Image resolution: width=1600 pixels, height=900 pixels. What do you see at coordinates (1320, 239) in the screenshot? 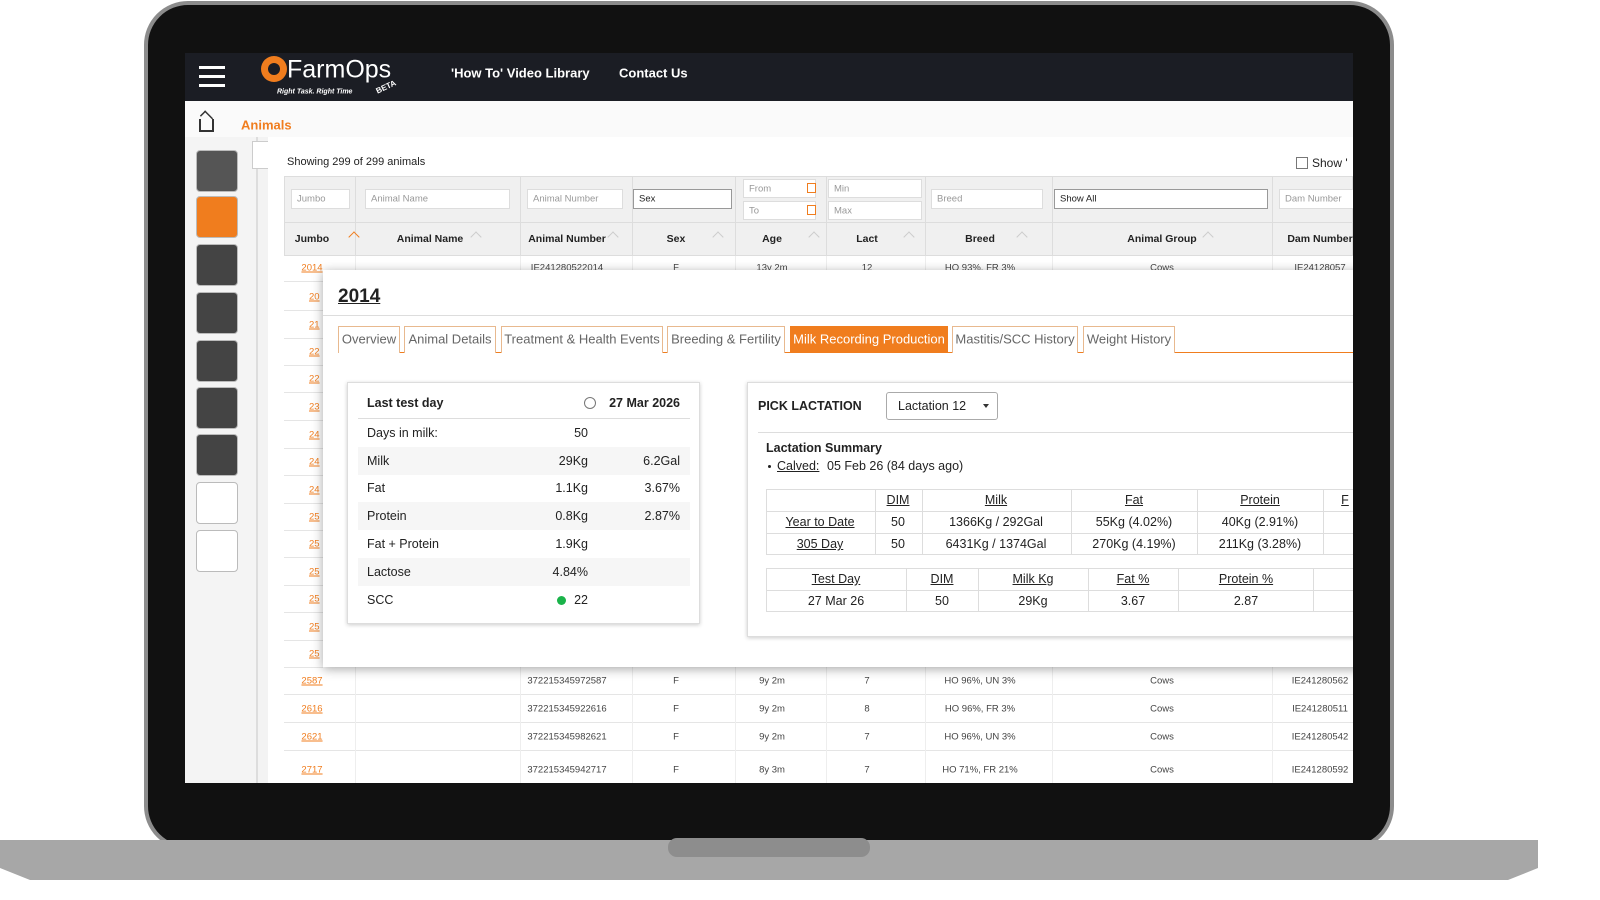
I see `column-header: Dam Number` at bounding box center [1320, 239].